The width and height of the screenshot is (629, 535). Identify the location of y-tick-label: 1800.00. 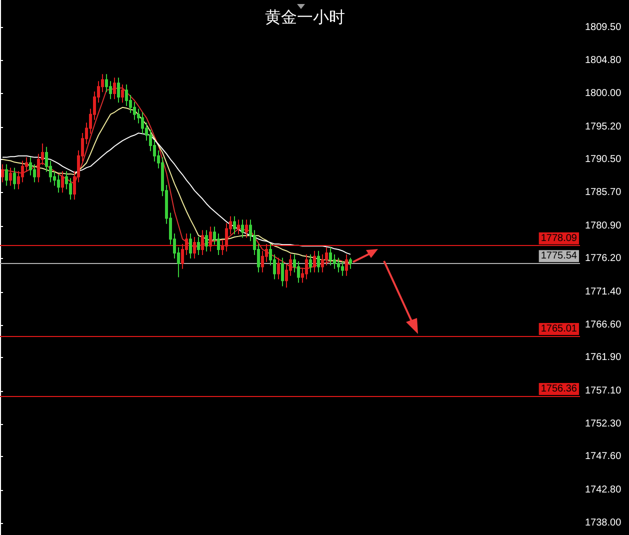
(603, 94).